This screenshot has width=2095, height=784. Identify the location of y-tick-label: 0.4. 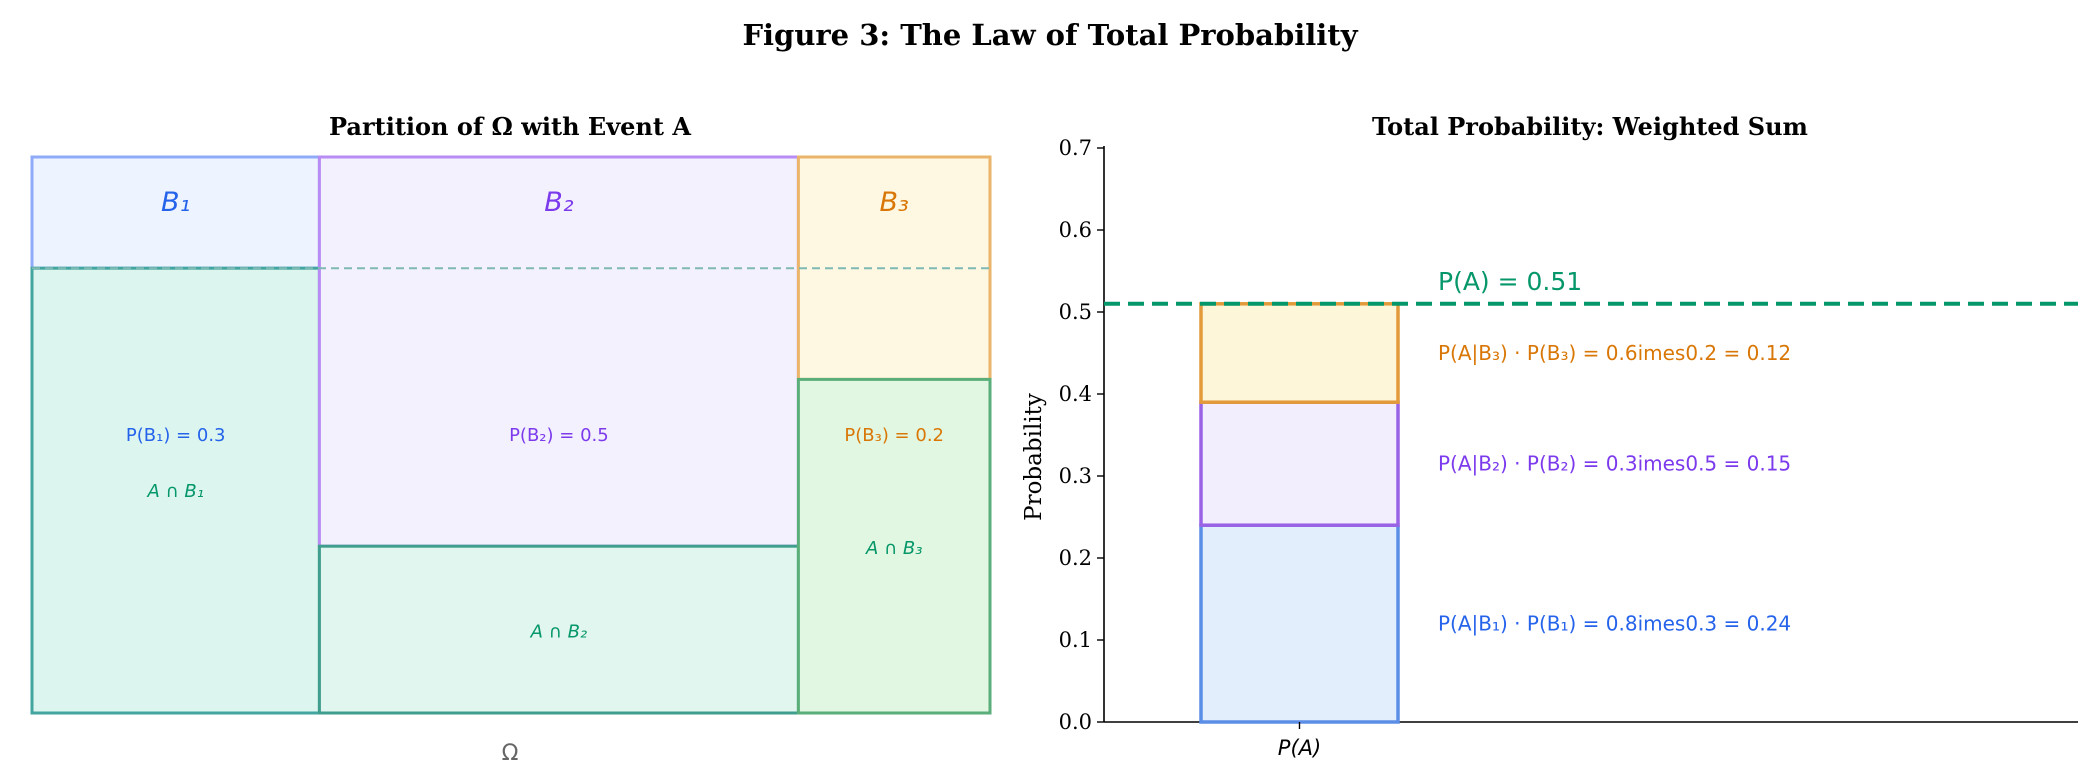
(1075, 394).